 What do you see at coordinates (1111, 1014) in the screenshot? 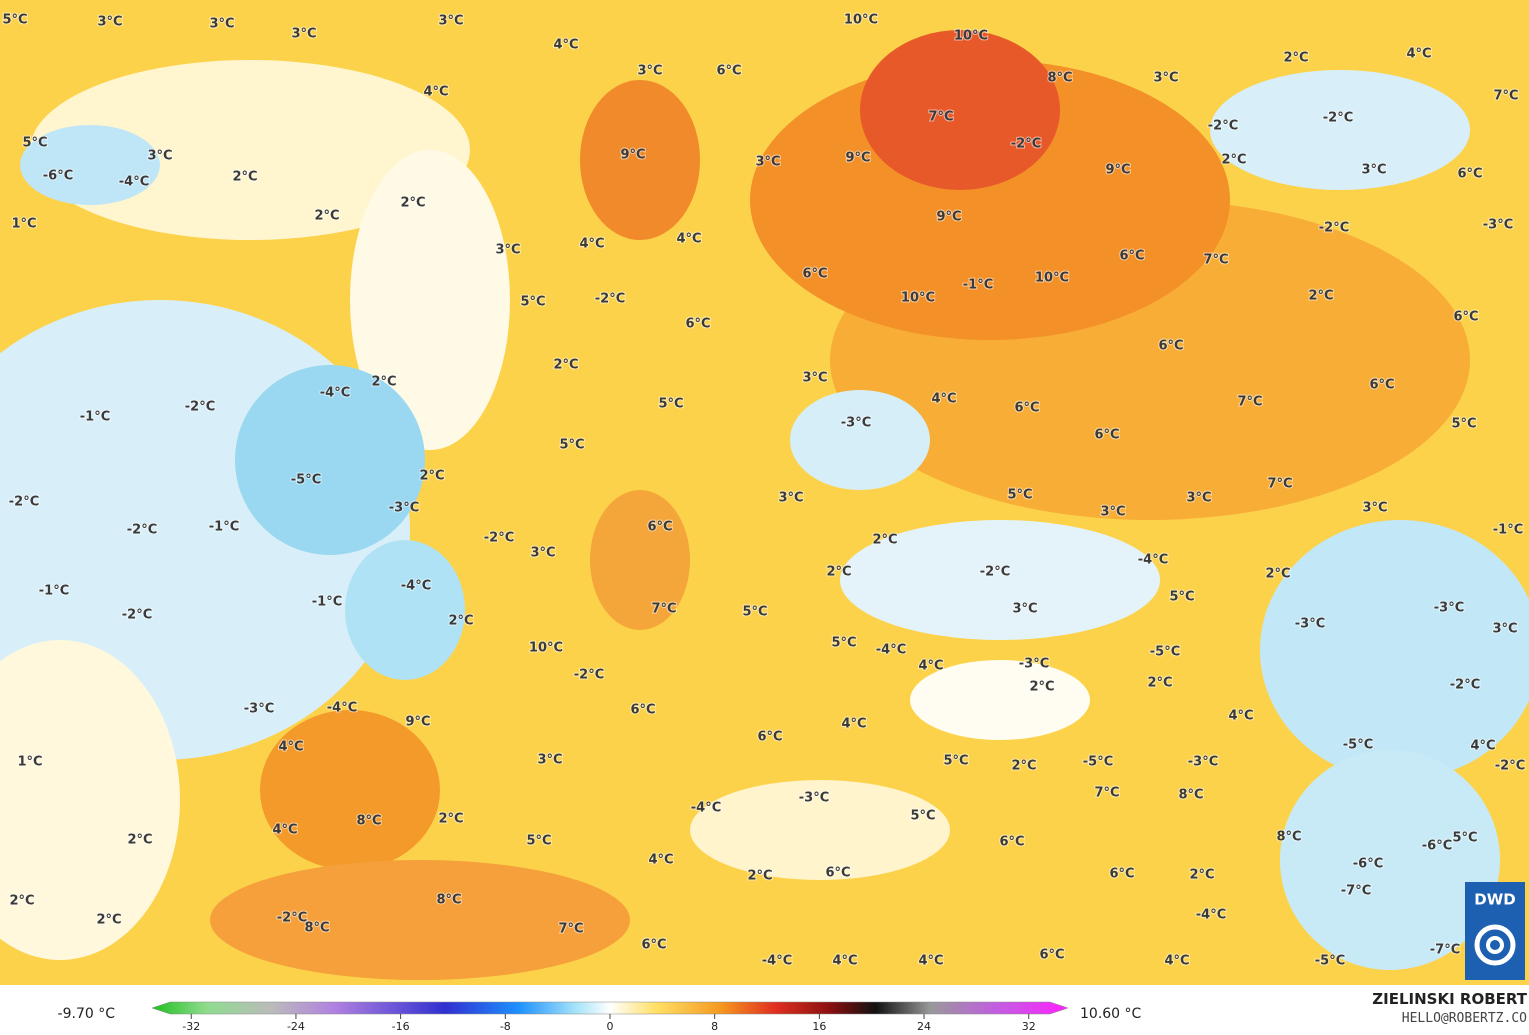
I see `max-value: 10.60 °C` at bounding box center [1111, 1014].